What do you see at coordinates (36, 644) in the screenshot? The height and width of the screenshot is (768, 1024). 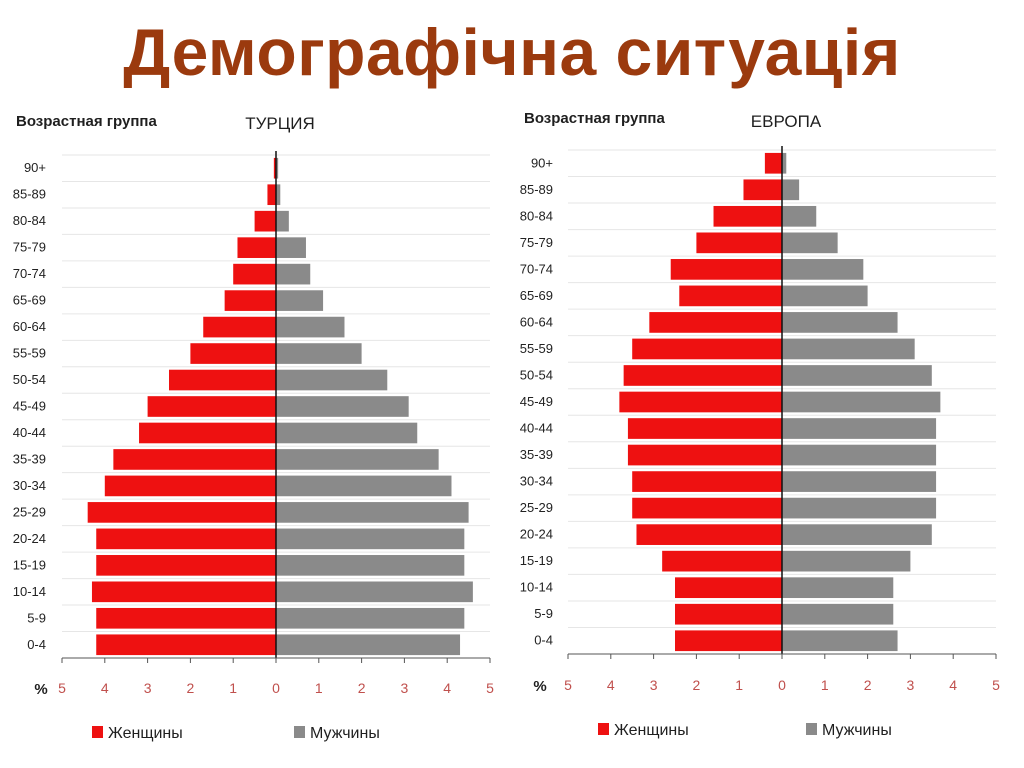 I see `chart1-category-label: 0-4` at bounding box center [36, 644].